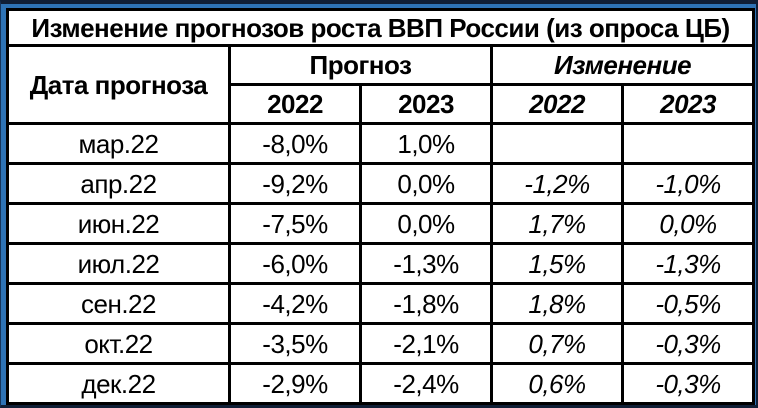 This screenshot has width=758, height=408. I want to click on table-row: апр.22 -9,2% 0,0% -1,2% -1,0%, so click(381, 183).